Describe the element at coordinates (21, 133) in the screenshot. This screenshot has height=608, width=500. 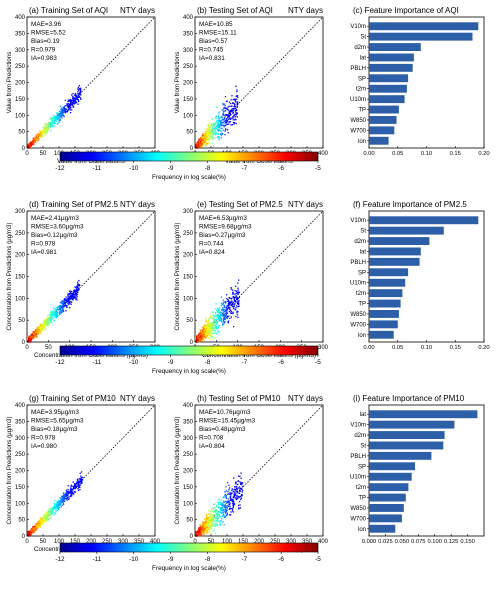
I see `y-tick-label: 50` at that location.